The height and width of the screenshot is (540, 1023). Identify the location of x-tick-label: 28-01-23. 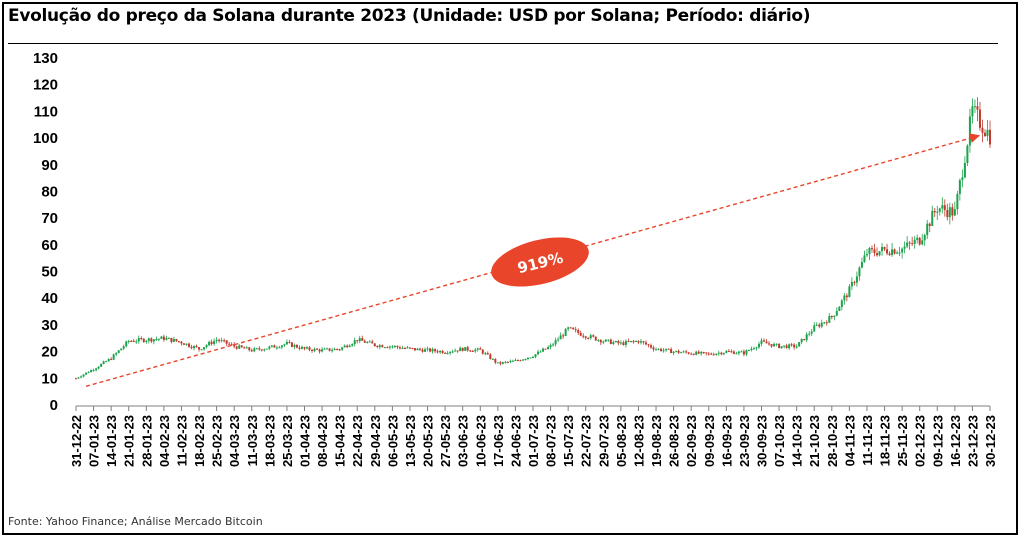
(146, 441).